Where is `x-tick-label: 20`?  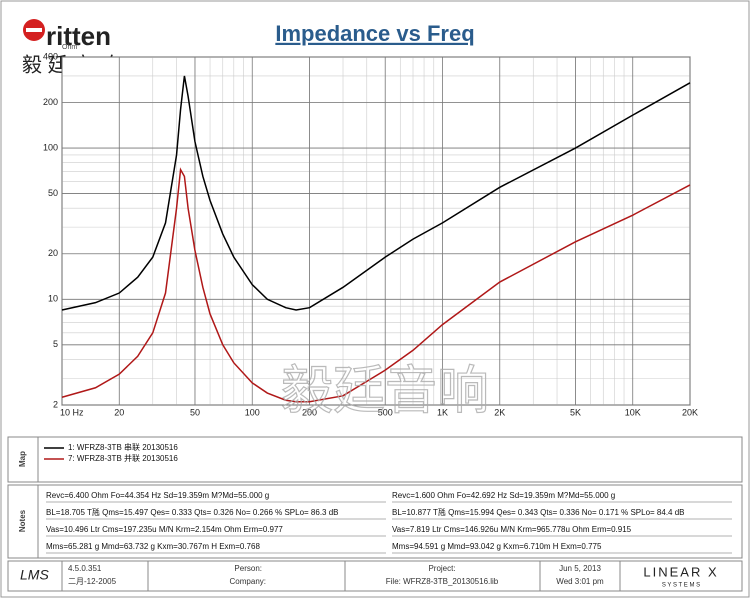 x-tick-label: 20 is located at coordinates (119, 412).